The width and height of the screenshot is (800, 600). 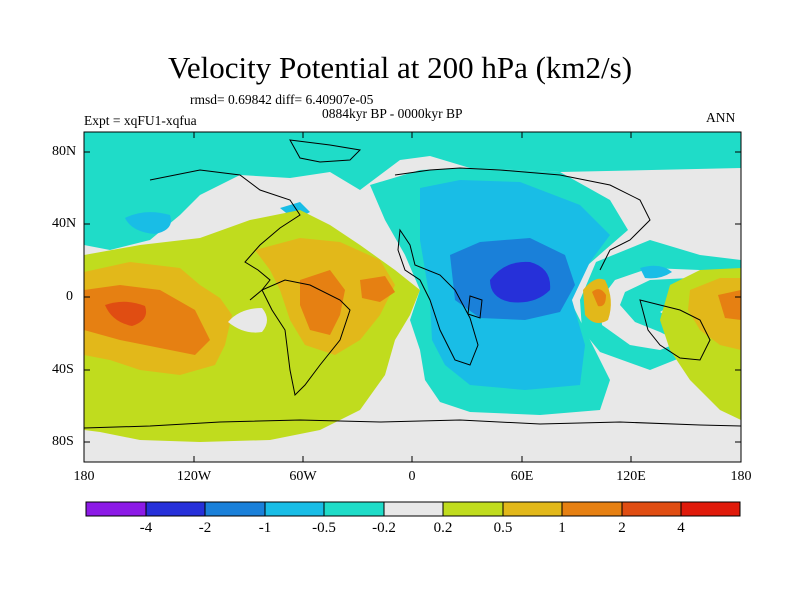 I want to click on colorbar-label-5: 0.2, so click(x=443, y=528).